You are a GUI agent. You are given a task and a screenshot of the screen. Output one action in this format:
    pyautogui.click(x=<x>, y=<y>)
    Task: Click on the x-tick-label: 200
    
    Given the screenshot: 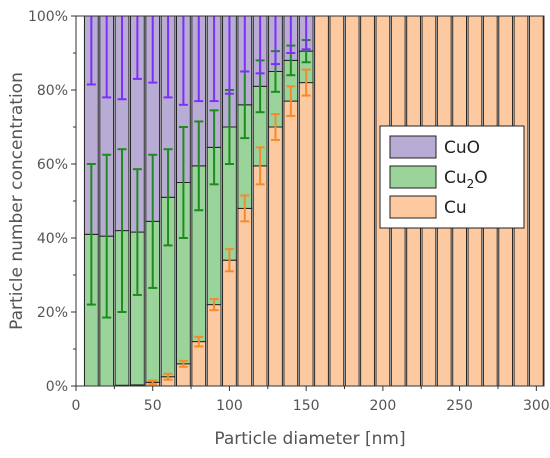 What is the action you would take?
    pyautogui.click(x=383, y=406)
    